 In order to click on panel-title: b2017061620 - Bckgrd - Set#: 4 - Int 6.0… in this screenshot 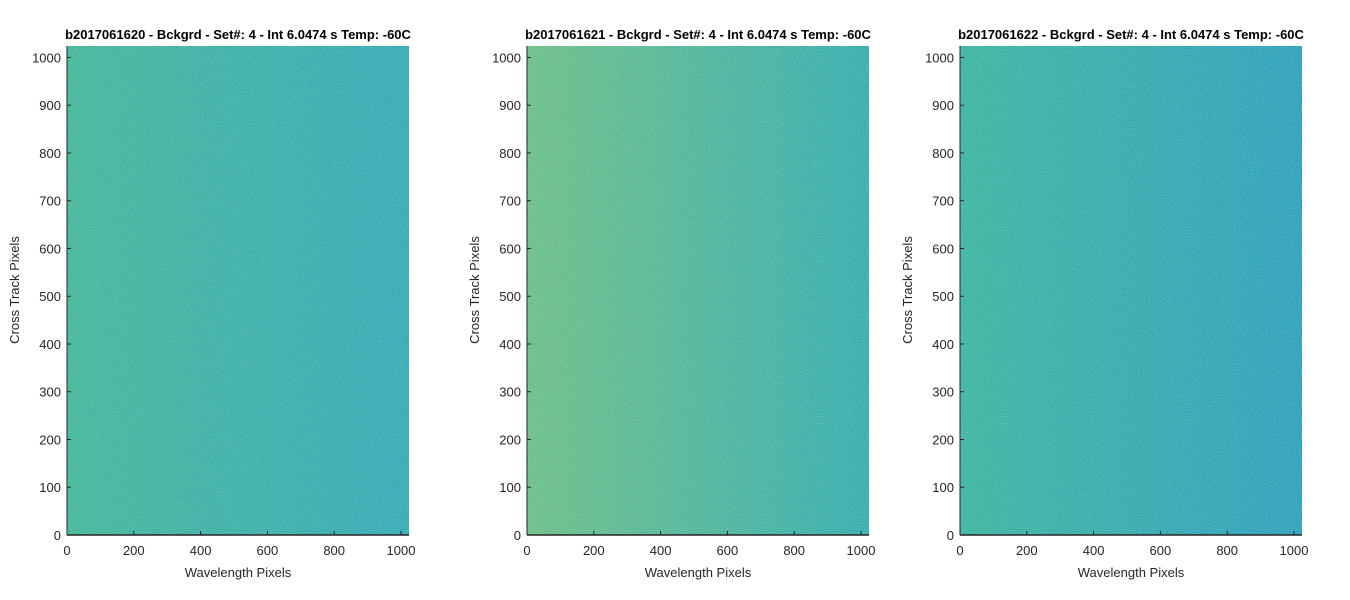, I will do `click(238, 34)`.